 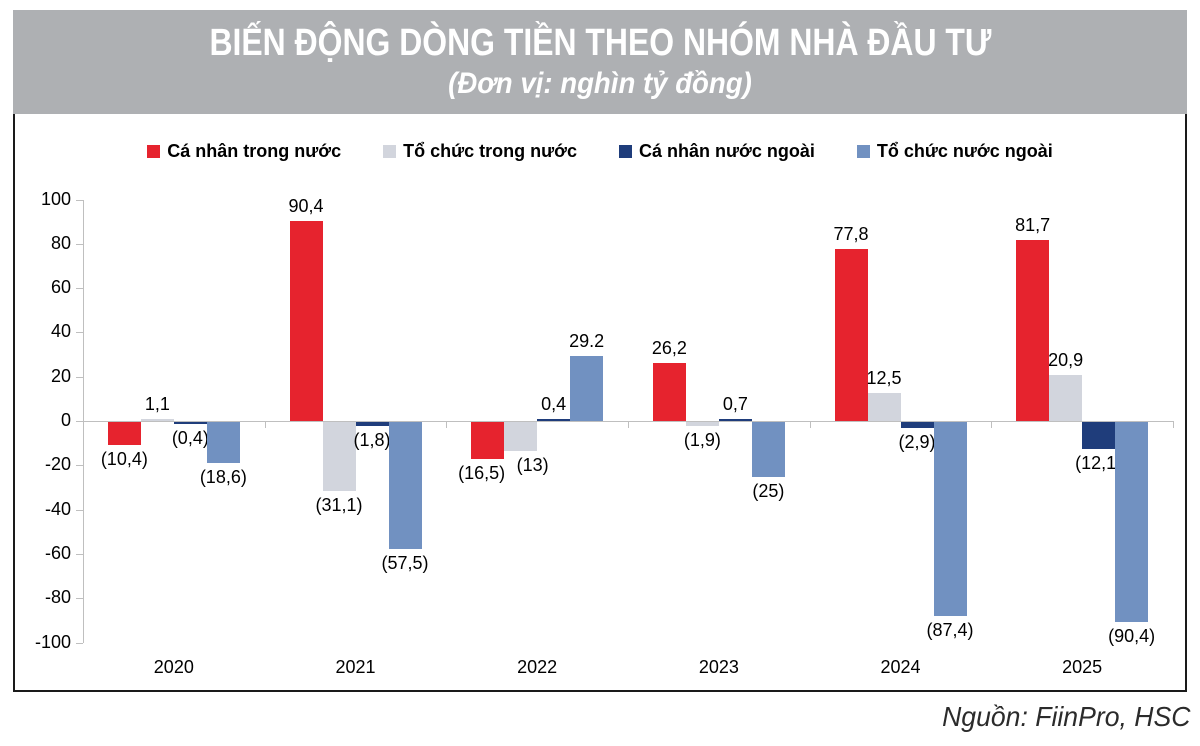 I want to click on bar-value-label: (18,6), so click(x=223, y=477).